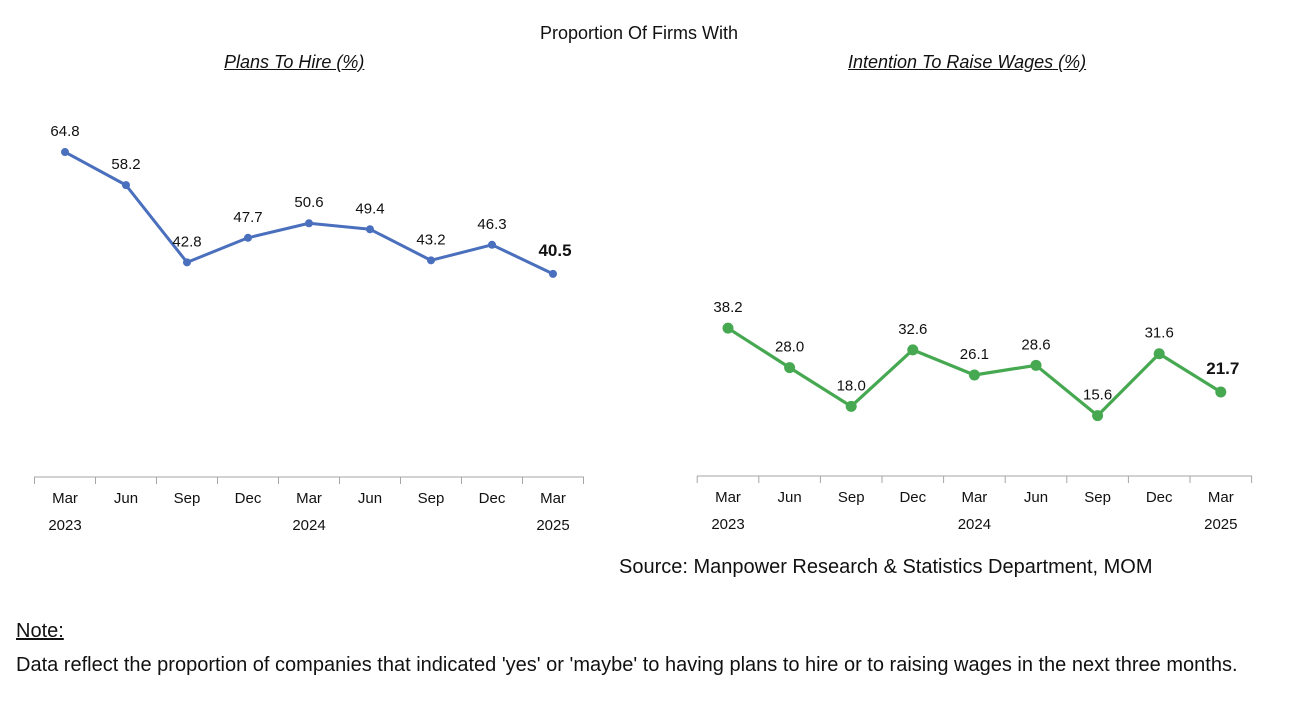 This screenshot has height=710, width=1300. What do you see at coordinates (247, 217) in the screenshot?
I see `hire-data-label: 47.7` at bounding box center [247, 217].